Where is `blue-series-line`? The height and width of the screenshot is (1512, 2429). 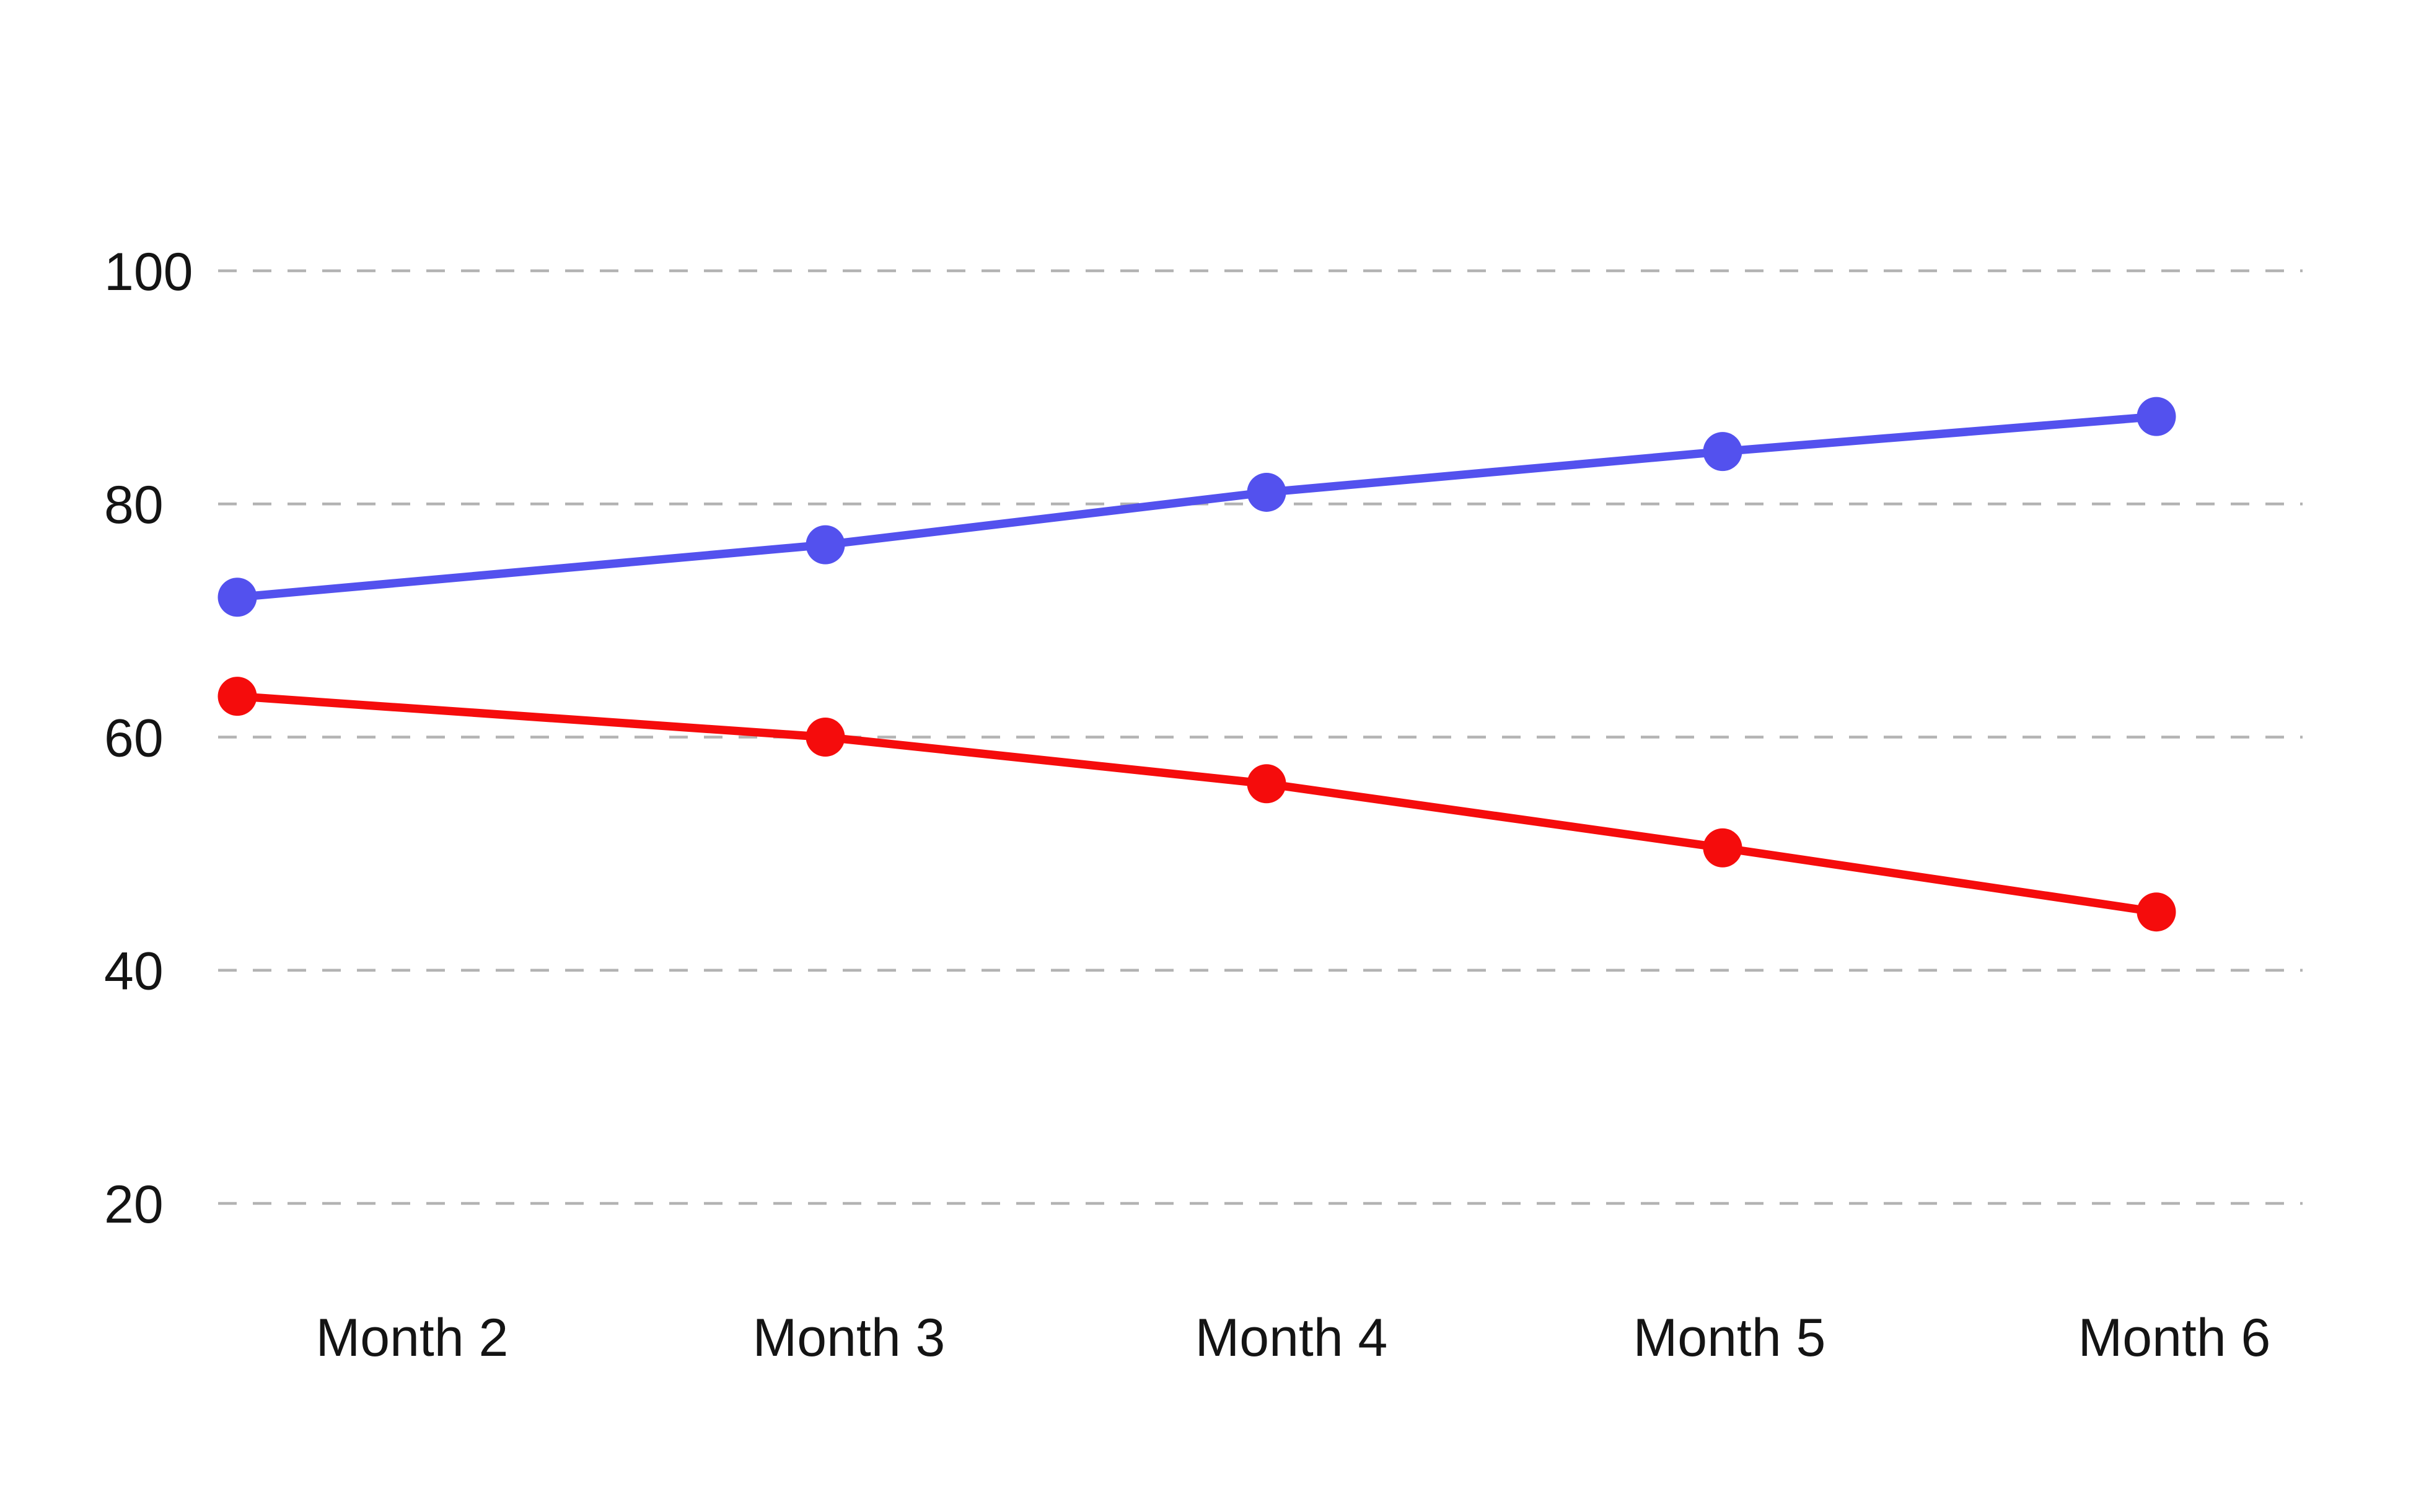
blue-series-line is located at coordinates (1197, 507).